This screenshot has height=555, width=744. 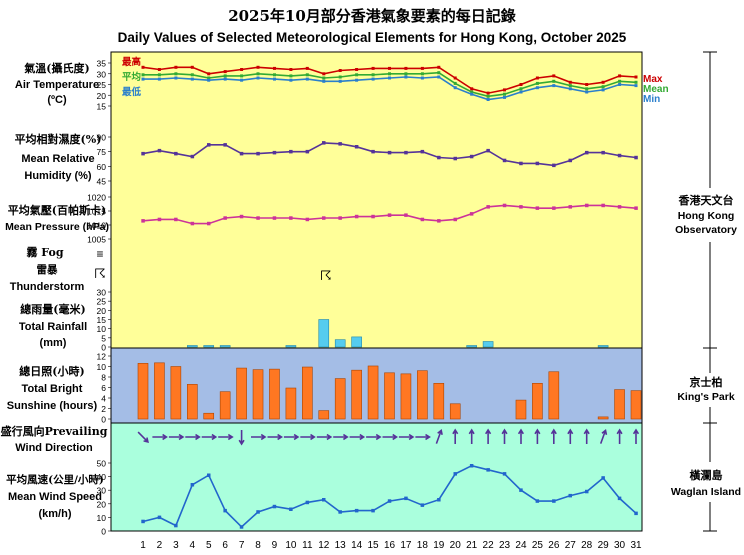 What do you see at coordinates (103, 532) in the screenshot?
I see `wspd-tick-0: 0` at bounding box center [103, 532].